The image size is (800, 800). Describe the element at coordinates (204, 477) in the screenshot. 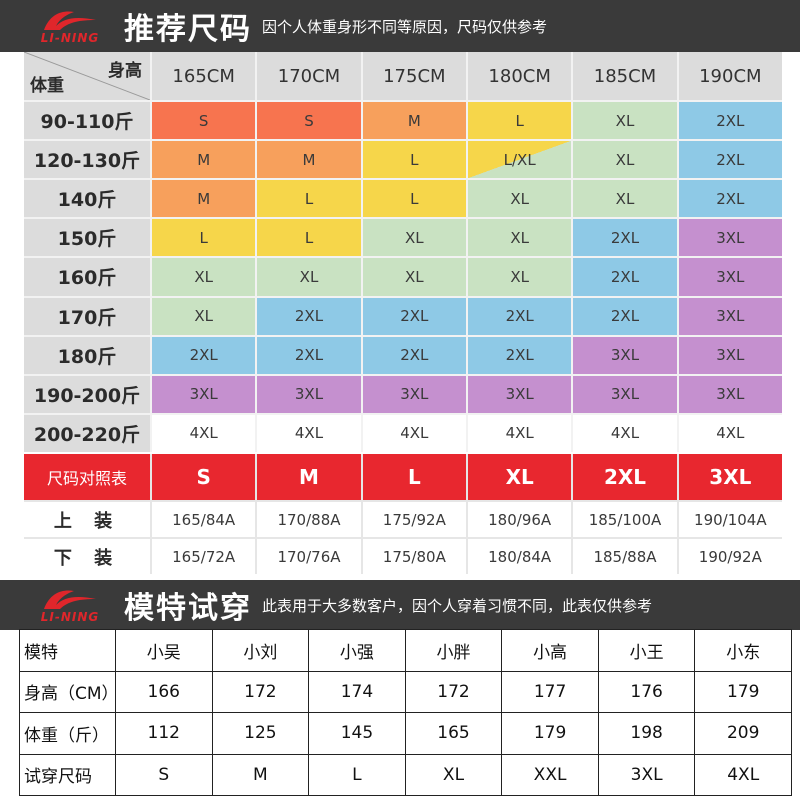

I see `compare-size-header: S` at that location.